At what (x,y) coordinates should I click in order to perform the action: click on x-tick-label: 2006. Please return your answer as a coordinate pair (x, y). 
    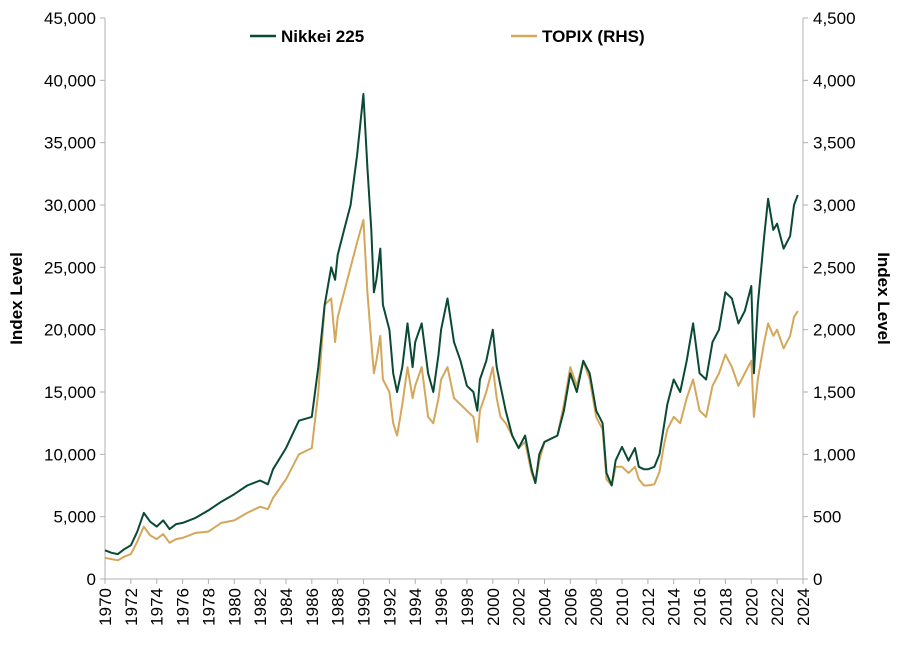
    Looking at the image, I should click on (570, 607).